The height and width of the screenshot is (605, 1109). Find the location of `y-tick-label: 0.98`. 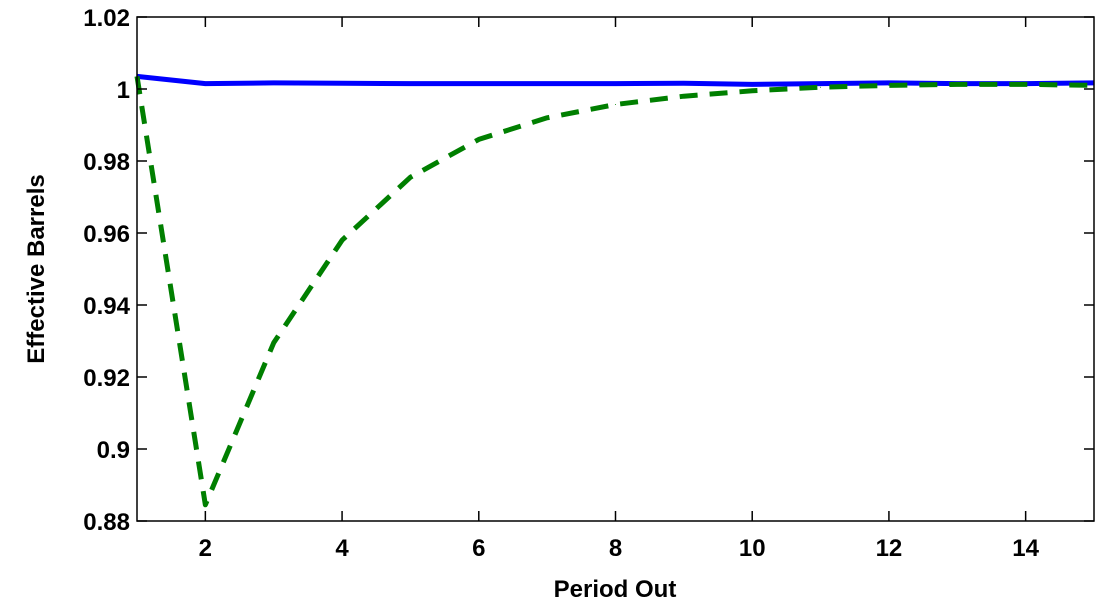

y-tick-label: 0.98 is located at coordinates (106, 162).